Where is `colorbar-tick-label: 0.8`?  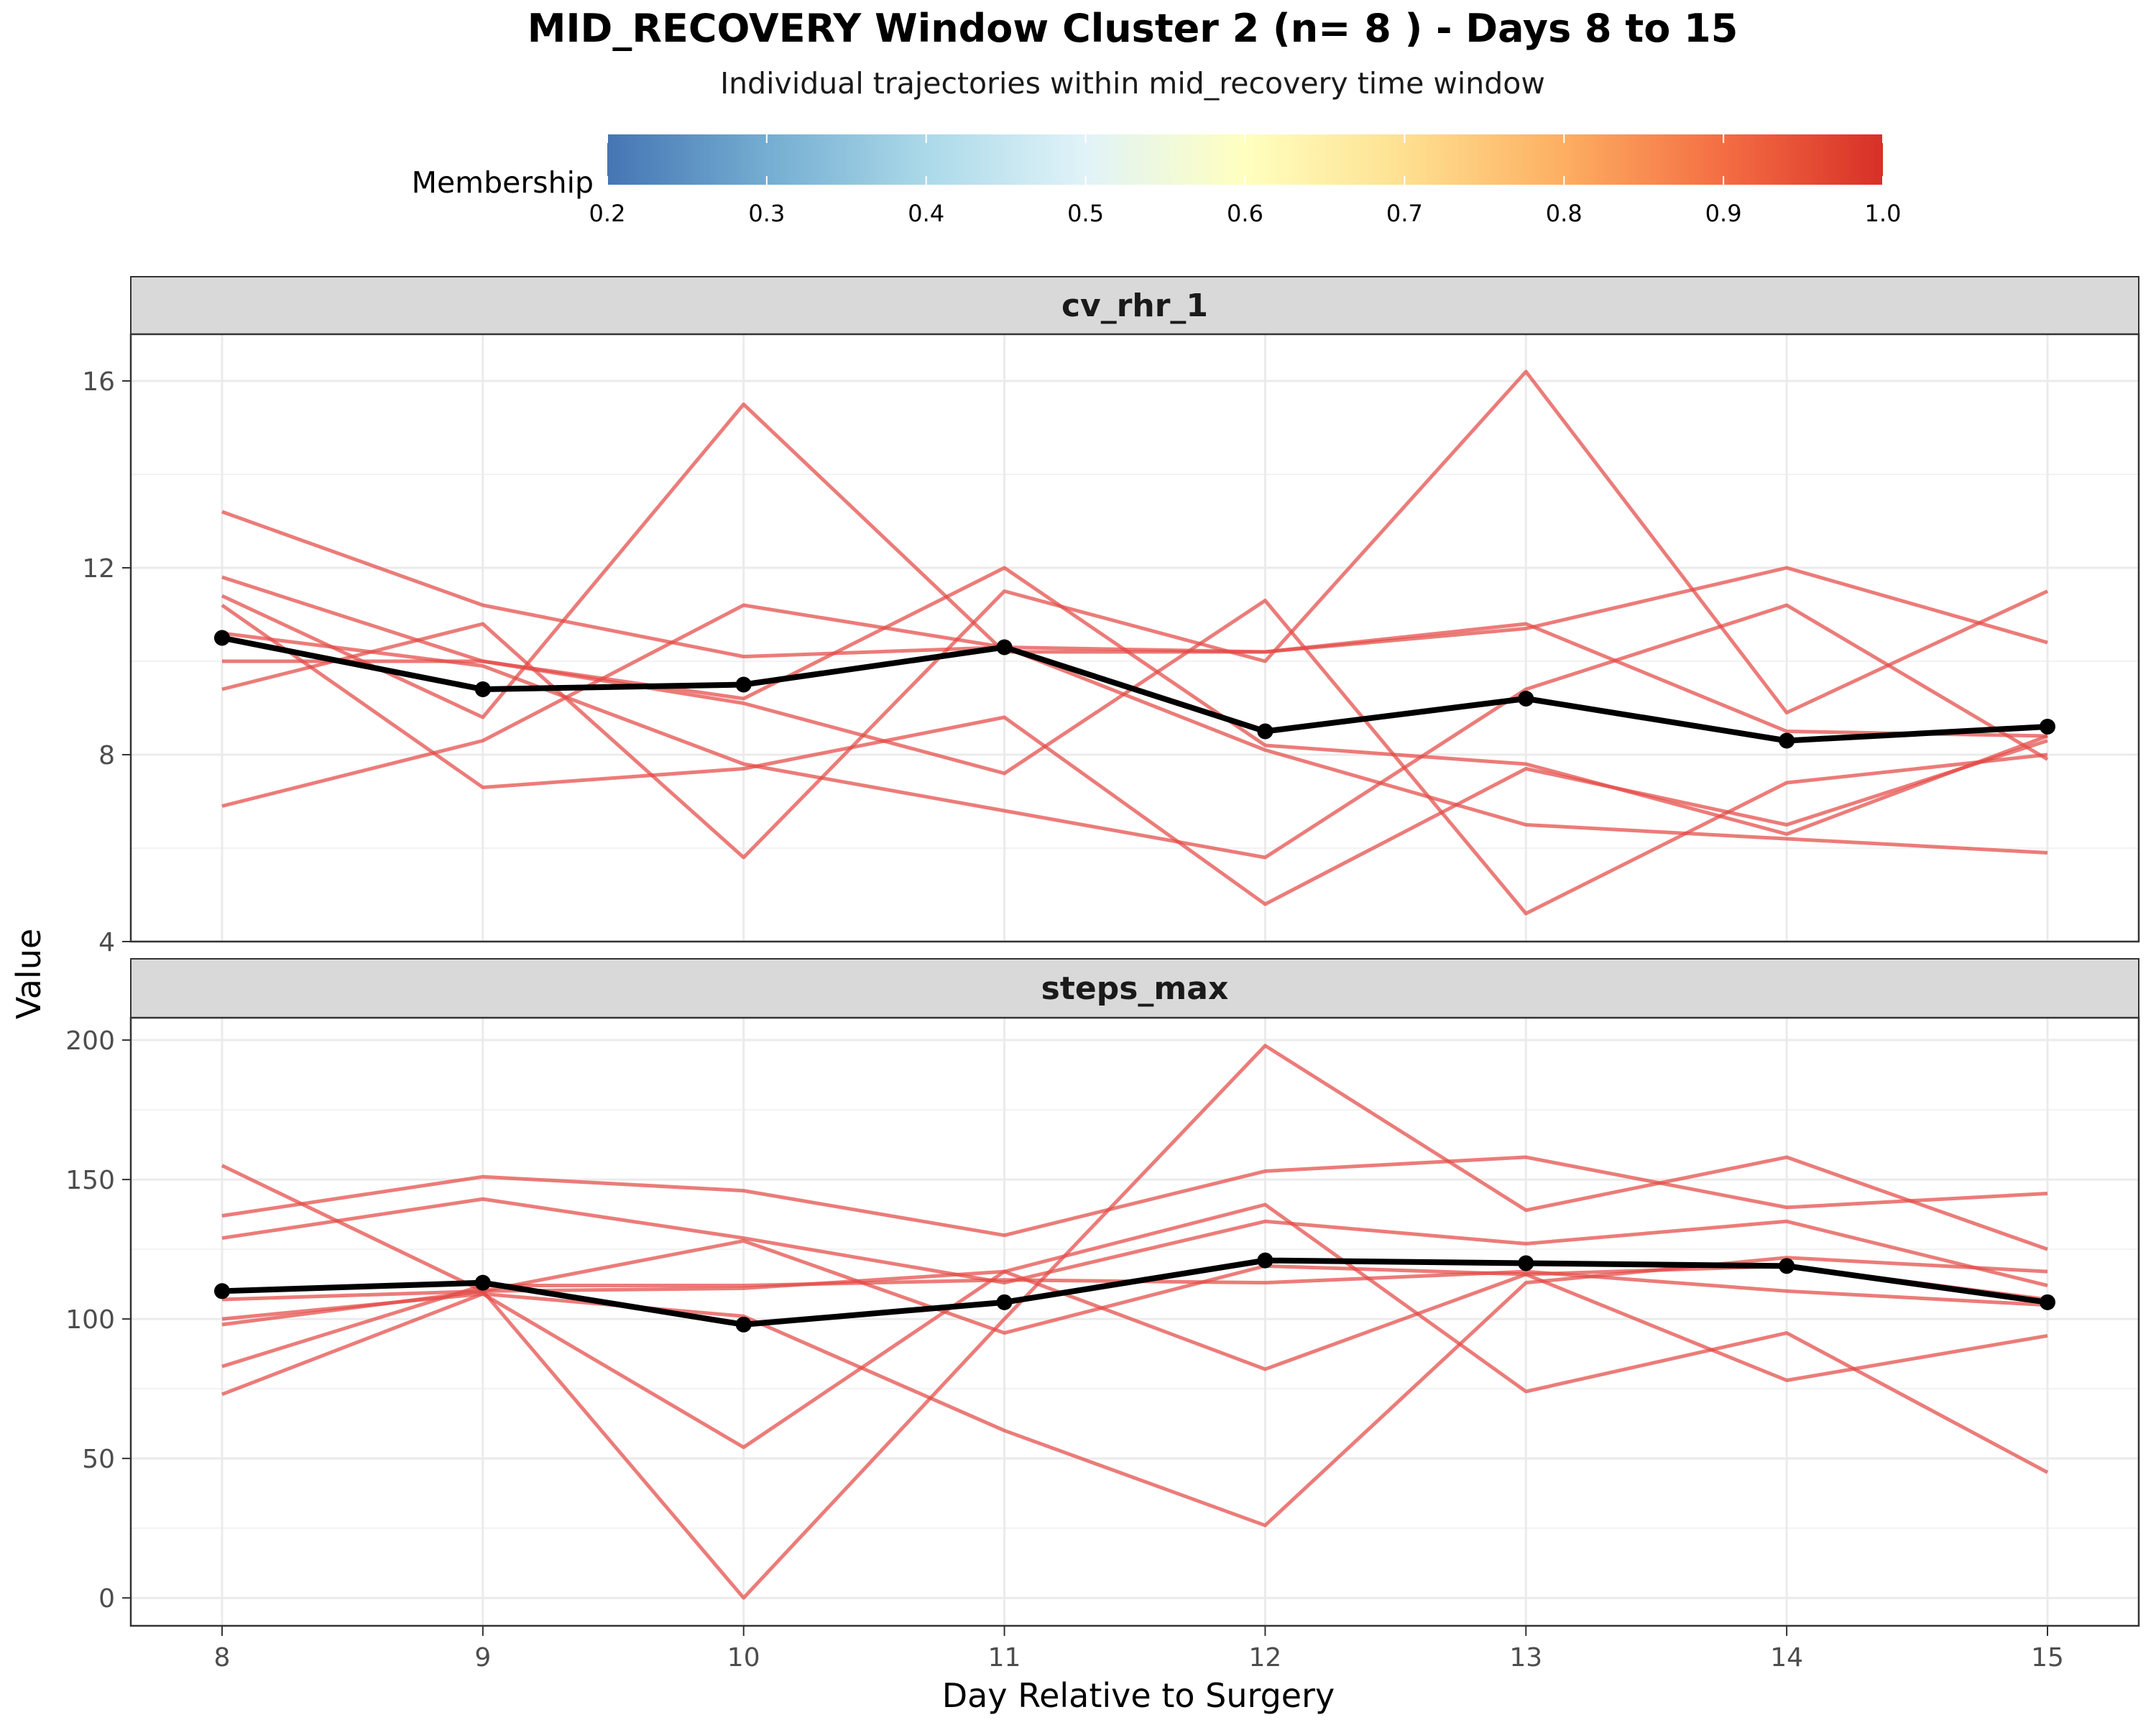 colorbar-tick-label: 0.8 is located at coordinates (1565, 213).